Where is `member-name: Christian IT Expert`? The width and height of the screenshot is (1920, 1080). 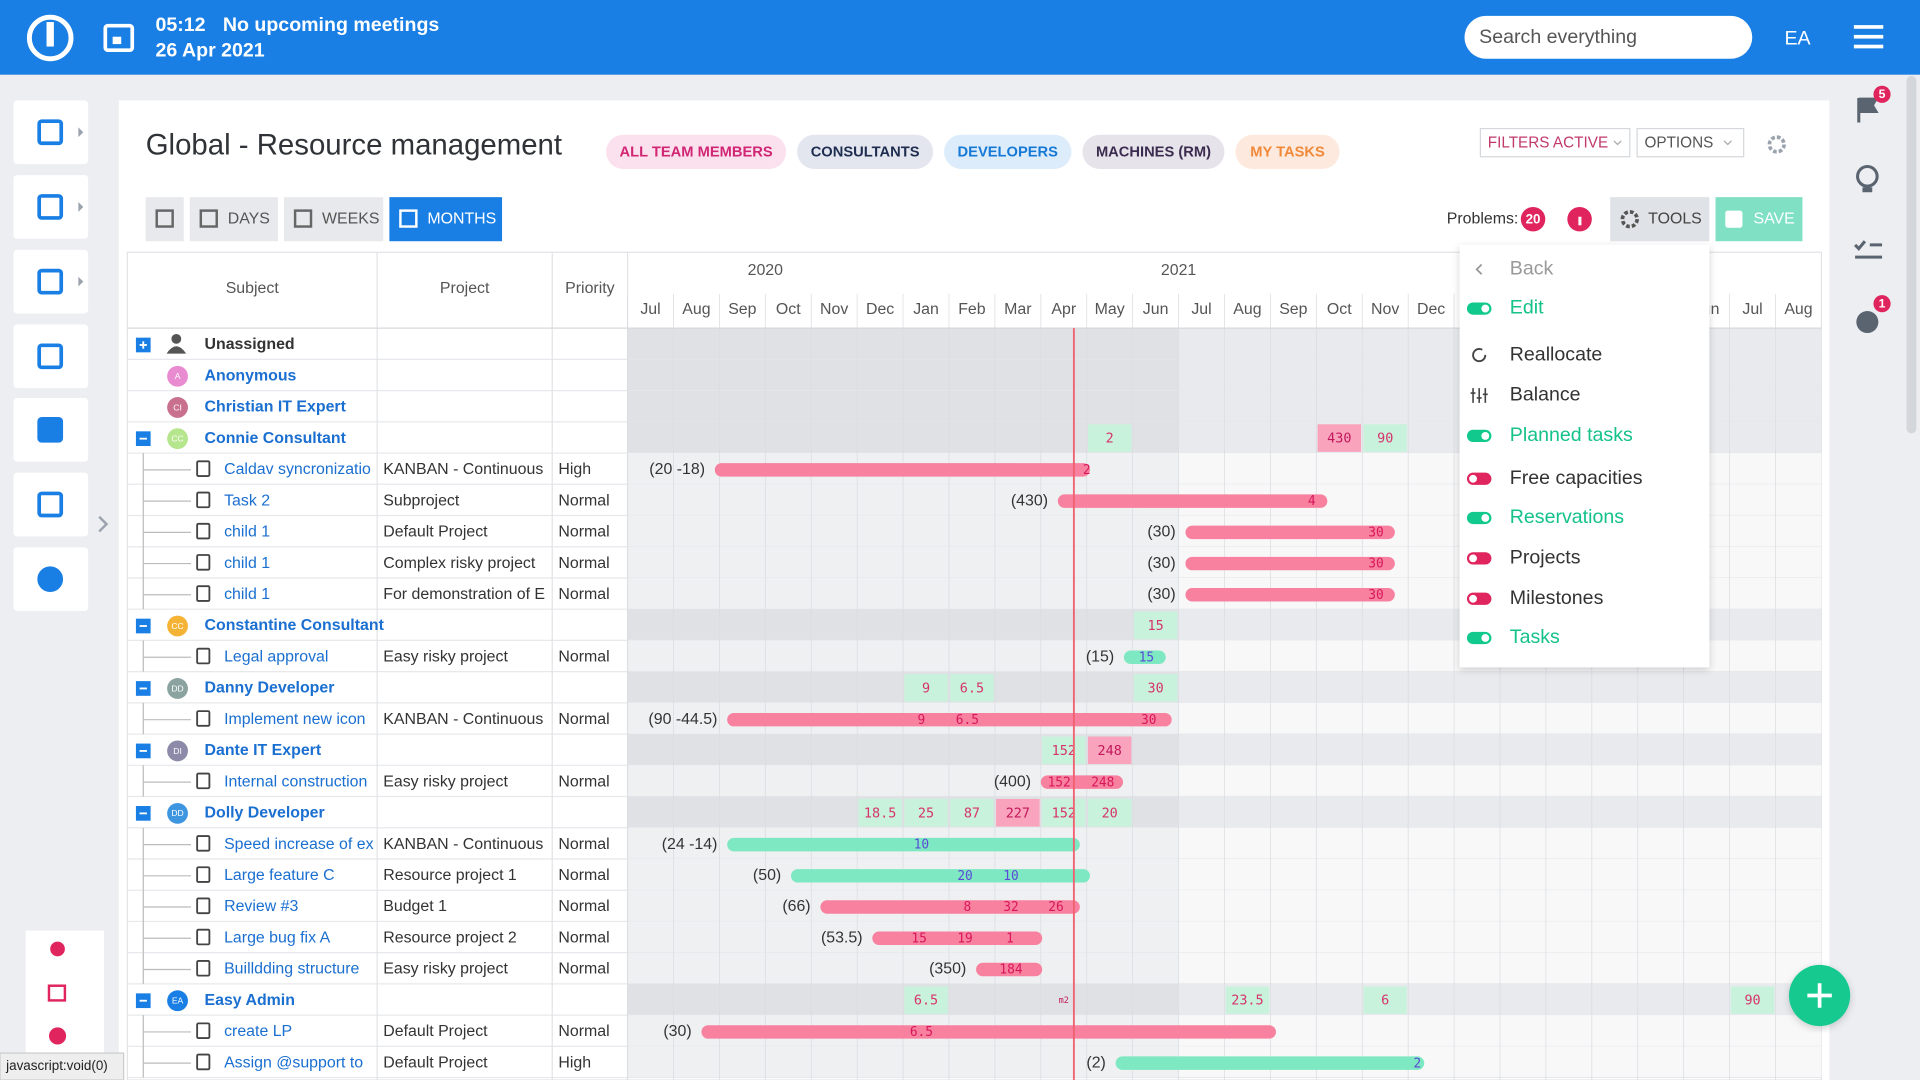
member-name: Christian IT Expert is located at coordinates (275, 407).